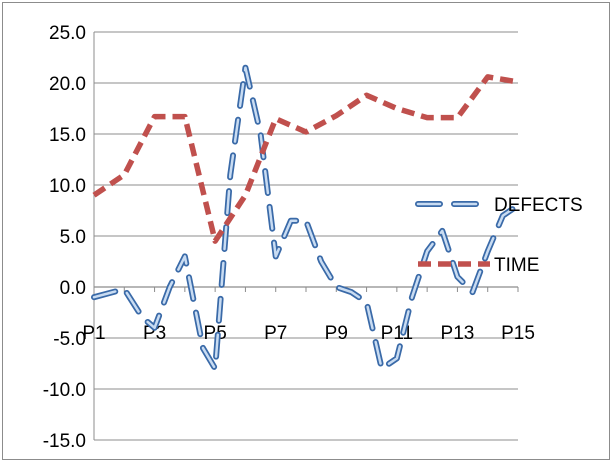 Image resolution: width=615 pixels, height=464 pixels. Describe the element at coordinates (67, 84) in the screenshot. I see `y-tick-label: 20.0` at that location.